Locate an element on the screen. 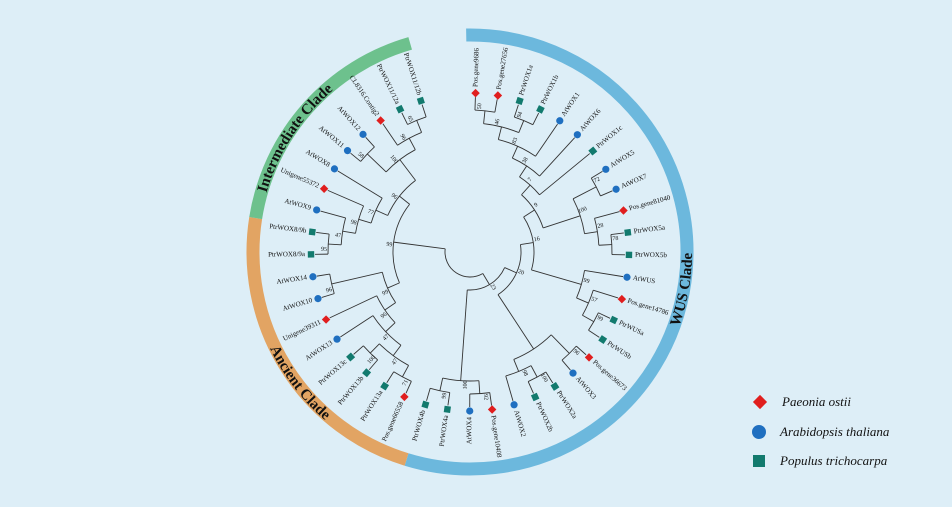 Image resolution: width=952 pixels, height=507 pixels. tip-label: AtWOX3 is located at coordinates (586, 388).